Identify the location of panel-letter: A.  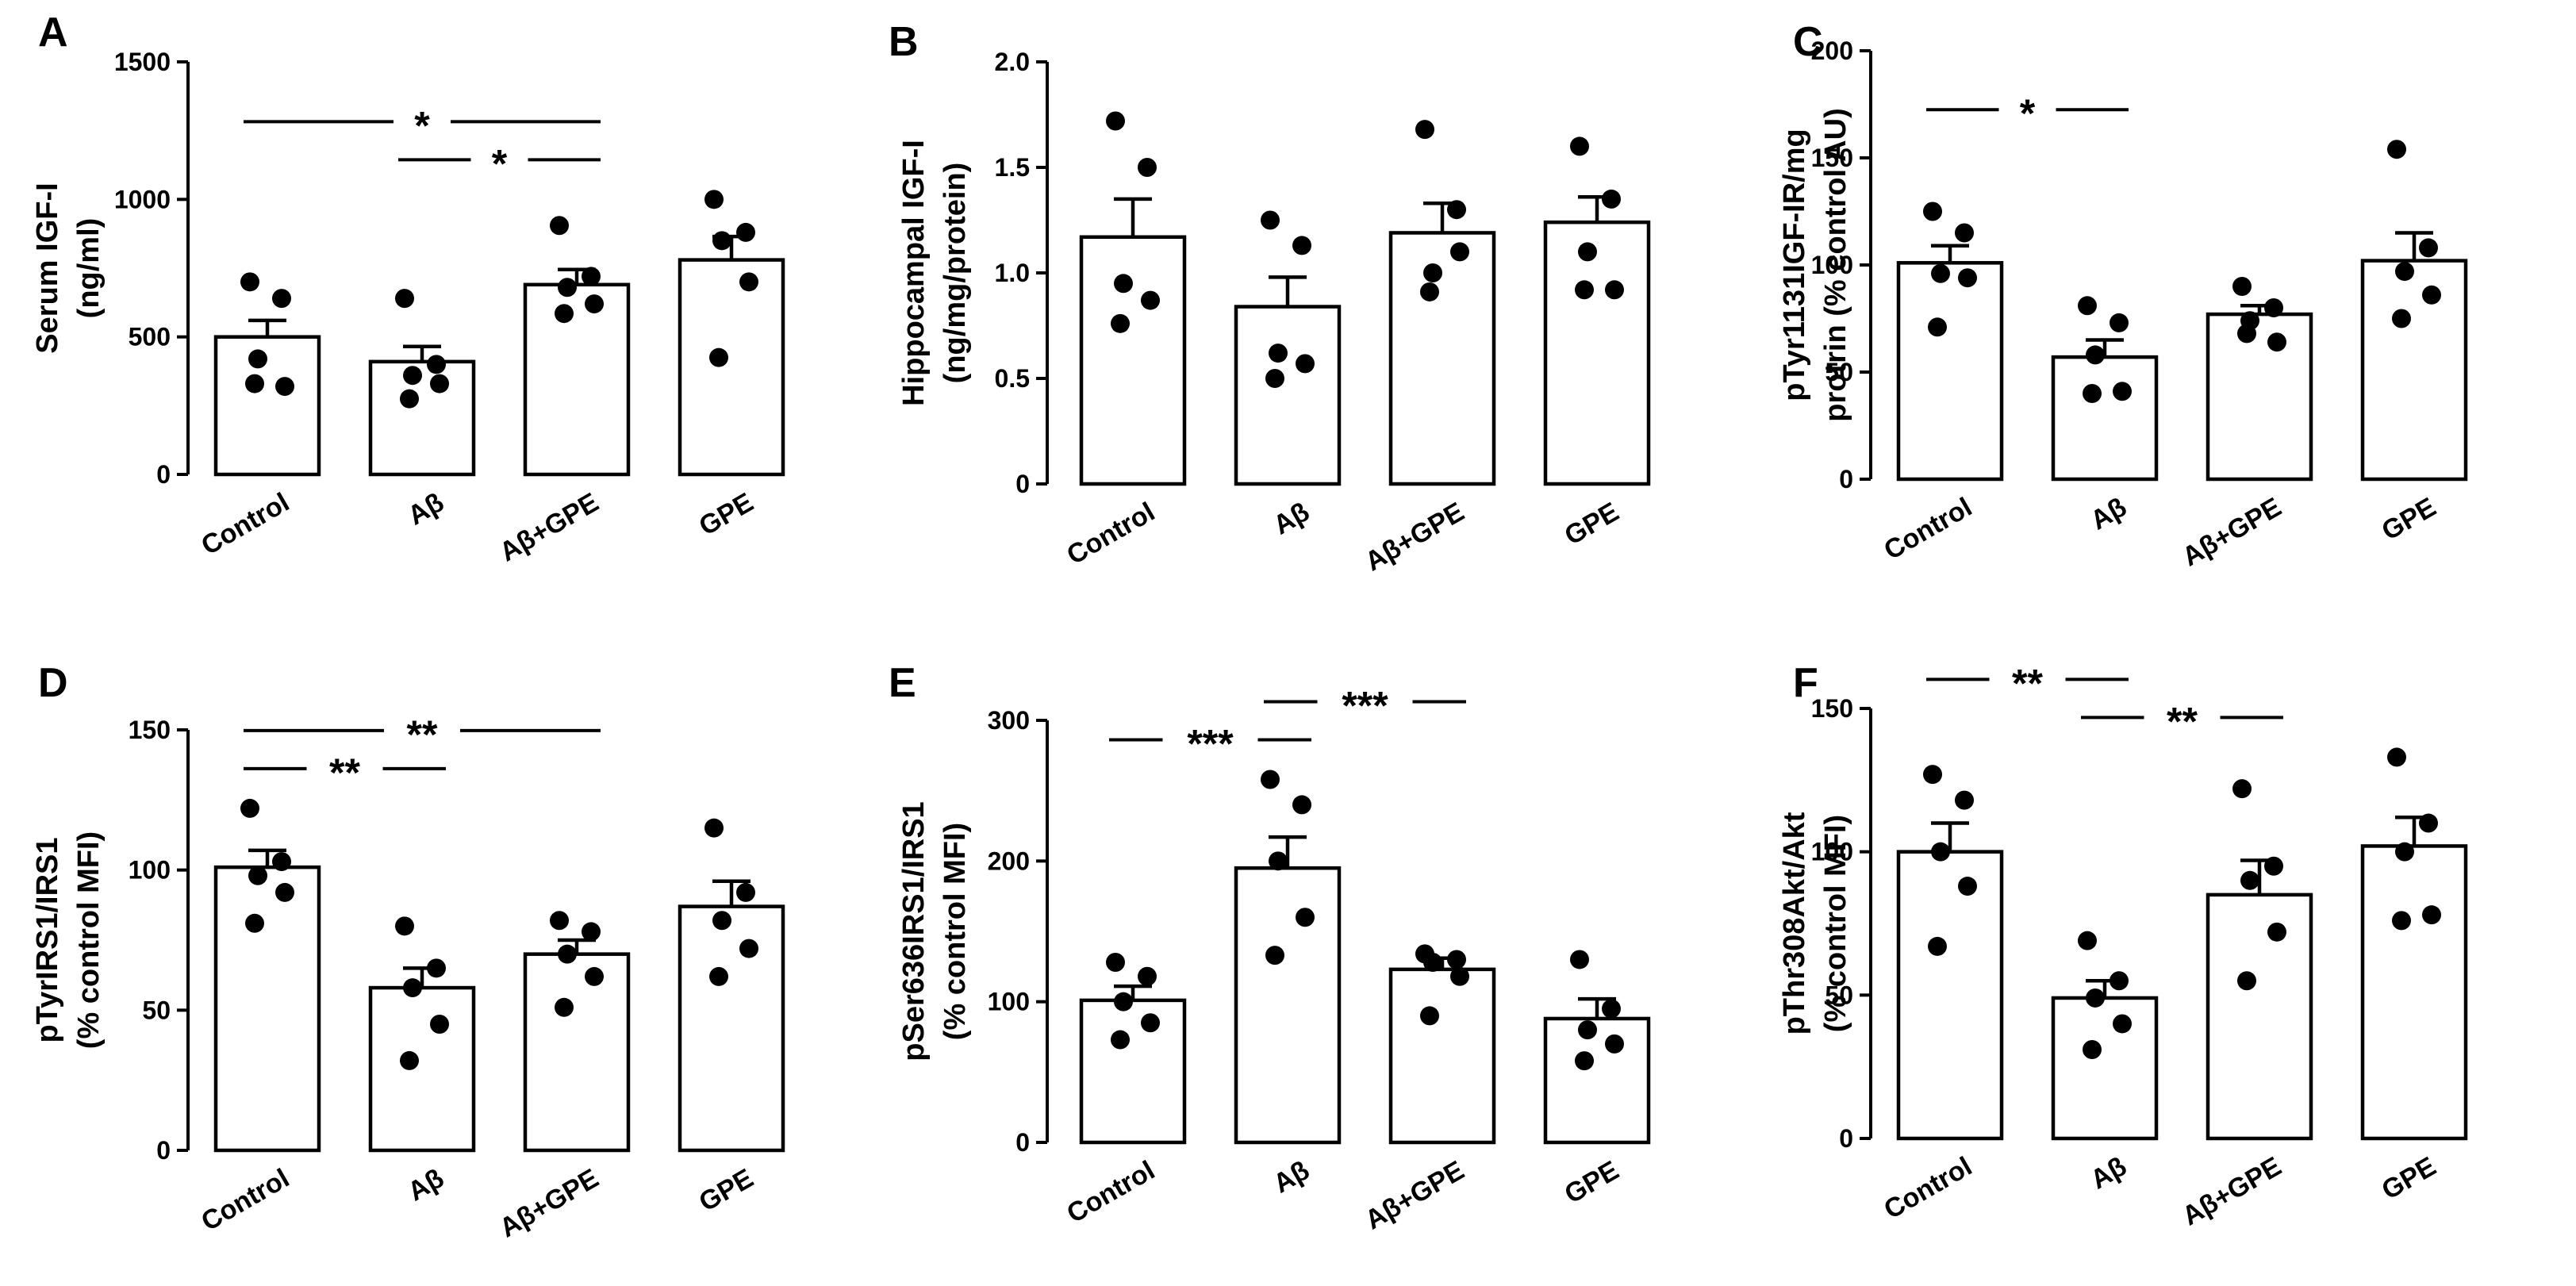
(53, 33).